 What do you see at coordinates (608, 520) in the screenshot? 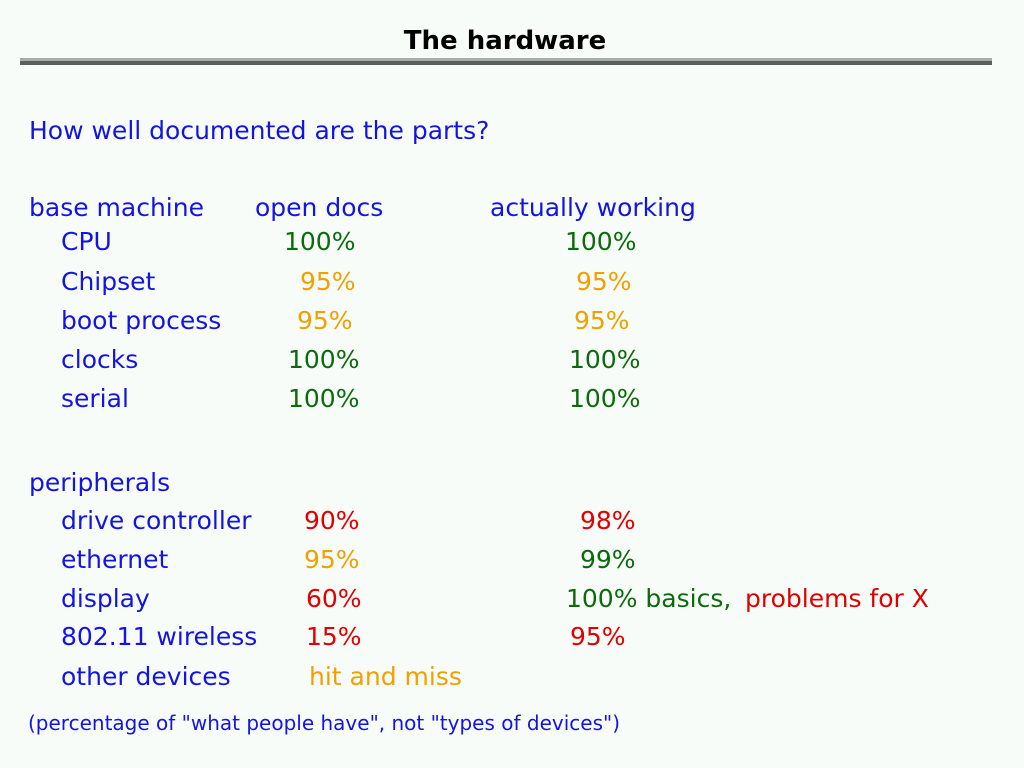
I see `working-value: 98%` at bounding box center [608, 520].